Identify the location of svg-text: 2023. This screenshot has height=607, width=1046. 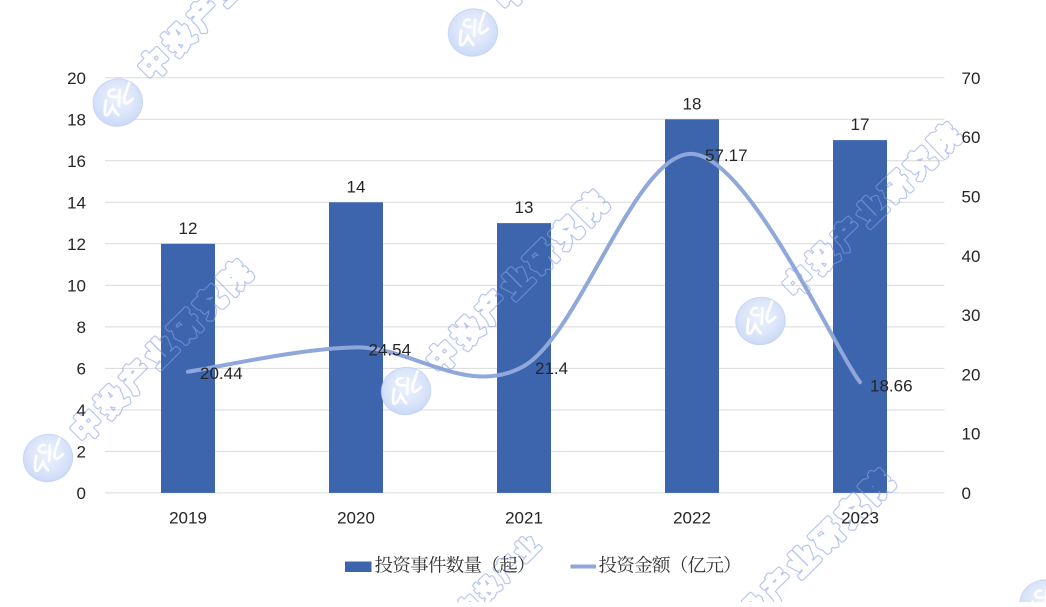
(860, 518).